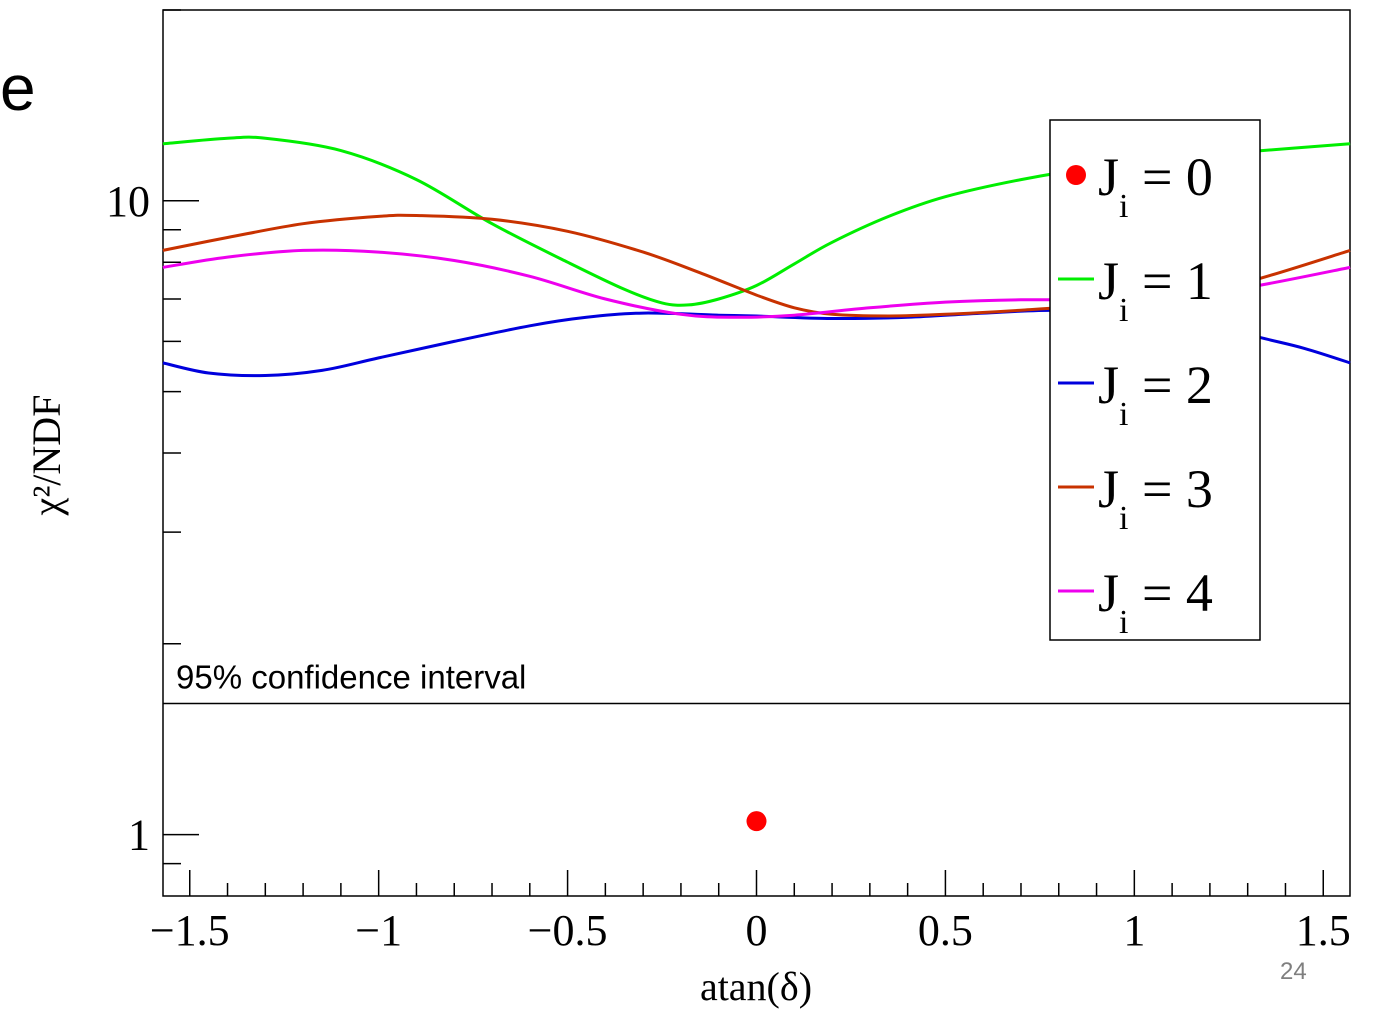 The image size is (1373, 1010). I want to click on legend-label: Ji = 0, so click(1155, 186).